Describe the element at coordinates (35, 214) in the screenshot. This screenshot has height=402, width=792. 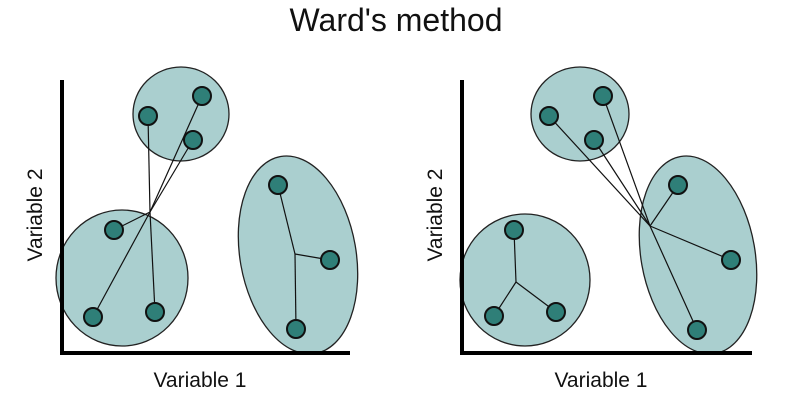
I see `left-y-axis-label: Variable 2` at that location.